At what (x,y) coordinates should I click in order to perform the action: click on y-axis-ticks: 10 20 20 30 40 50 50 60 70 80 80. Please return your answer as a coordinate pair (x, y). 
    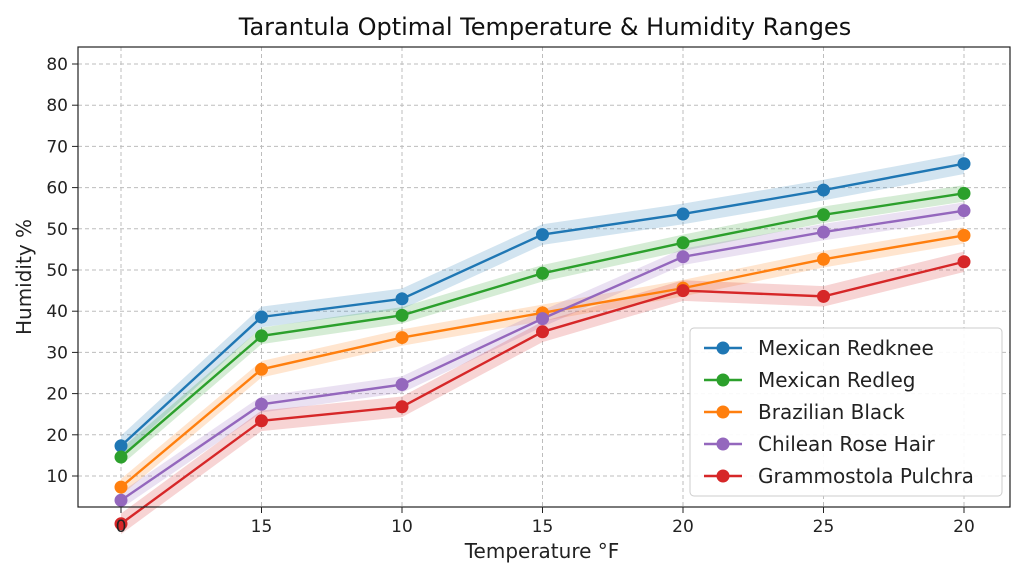
    Looking at the image, I should click on (62, 271).